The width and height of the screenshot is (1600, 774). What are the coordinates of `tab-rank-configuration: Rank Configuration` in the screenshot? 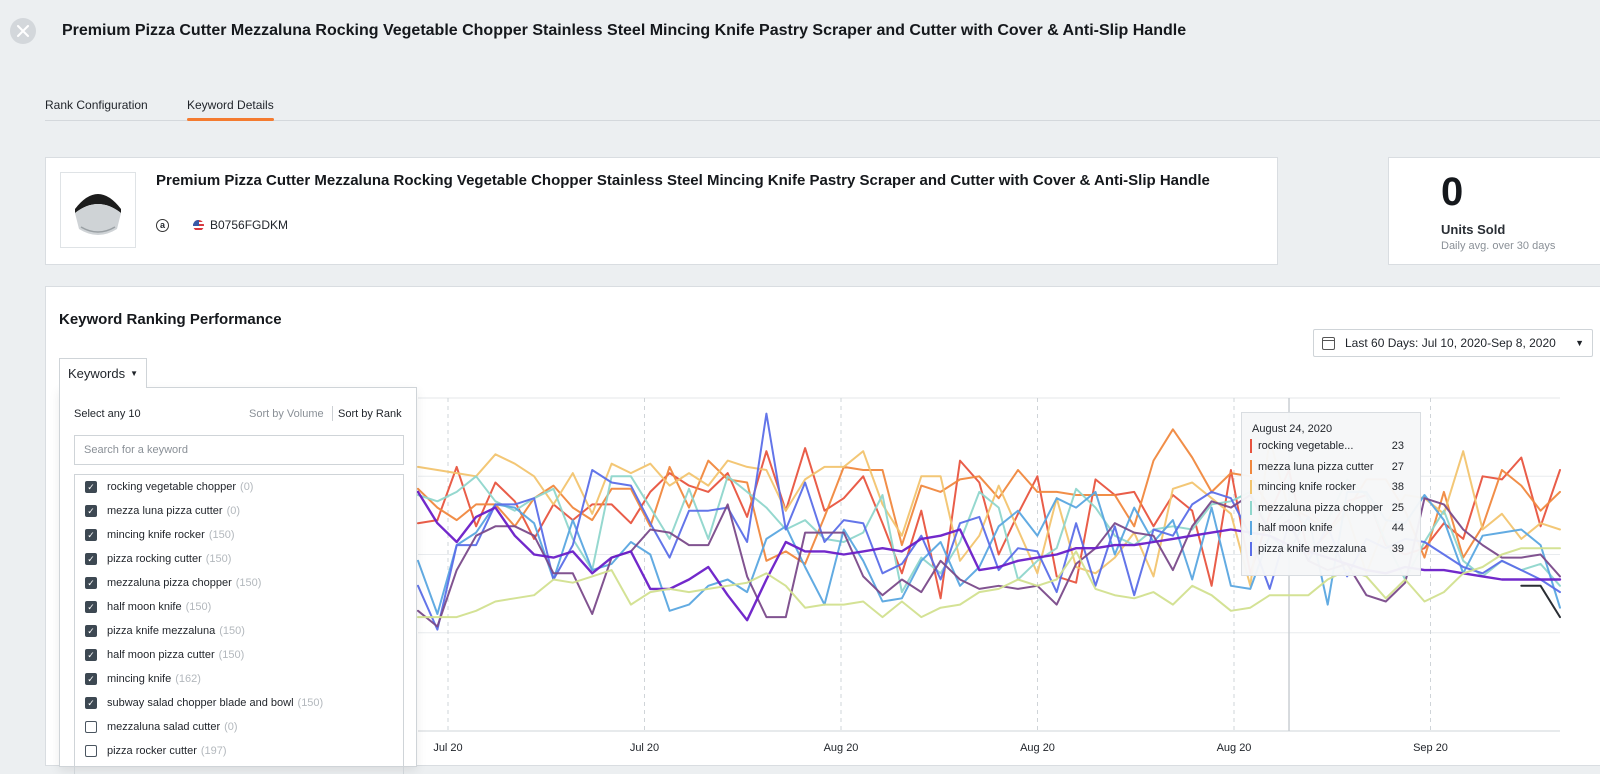 It's located at (96, 105).